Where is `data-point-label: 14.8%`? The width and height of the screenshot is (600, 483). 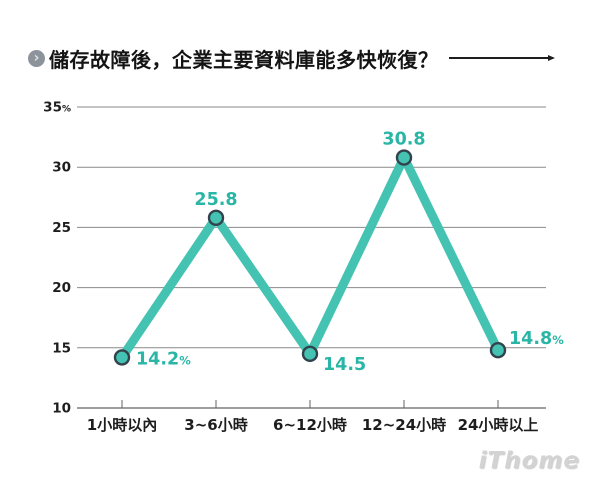
data-point-label: 14.8% is located at coordinates (536, 339).